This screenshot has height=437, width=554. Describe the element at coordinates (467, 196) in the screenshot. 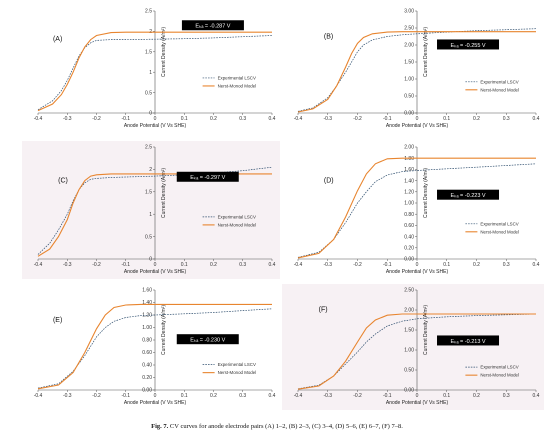

I see `annotation-text: Eₖₐ = -0.223 V` at that location.